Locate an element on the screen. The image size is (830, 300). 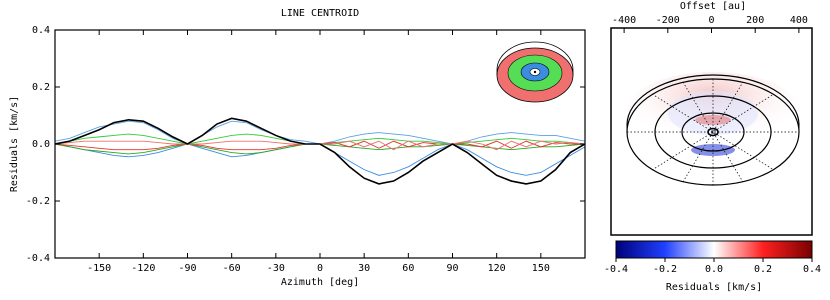
x-tick-label: 400 is located at coordinates (799, 20).